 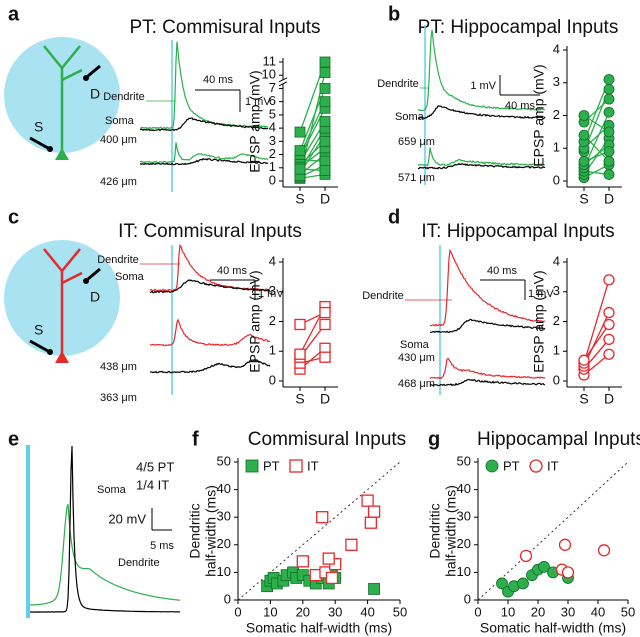 What do you see at coordinates (553, 465) in the screenshot?
I see `legend-label: IT` at bounding box center [553, 465].